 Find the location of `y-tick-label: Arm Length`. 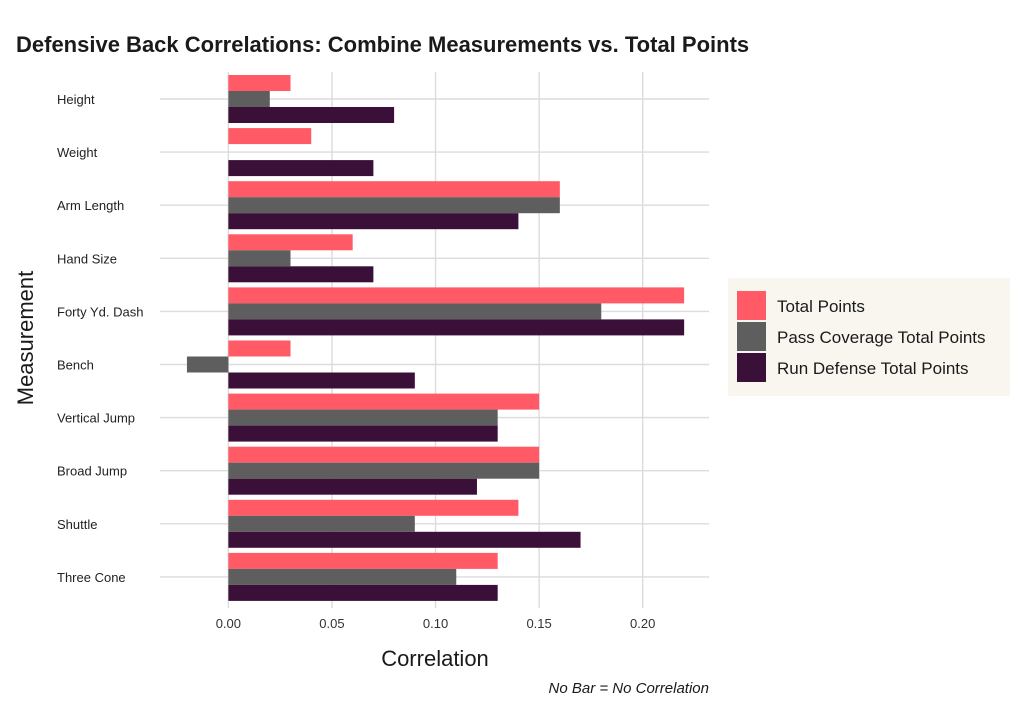

y-tick-label: Arm Length is located at coordinates (90, 205).